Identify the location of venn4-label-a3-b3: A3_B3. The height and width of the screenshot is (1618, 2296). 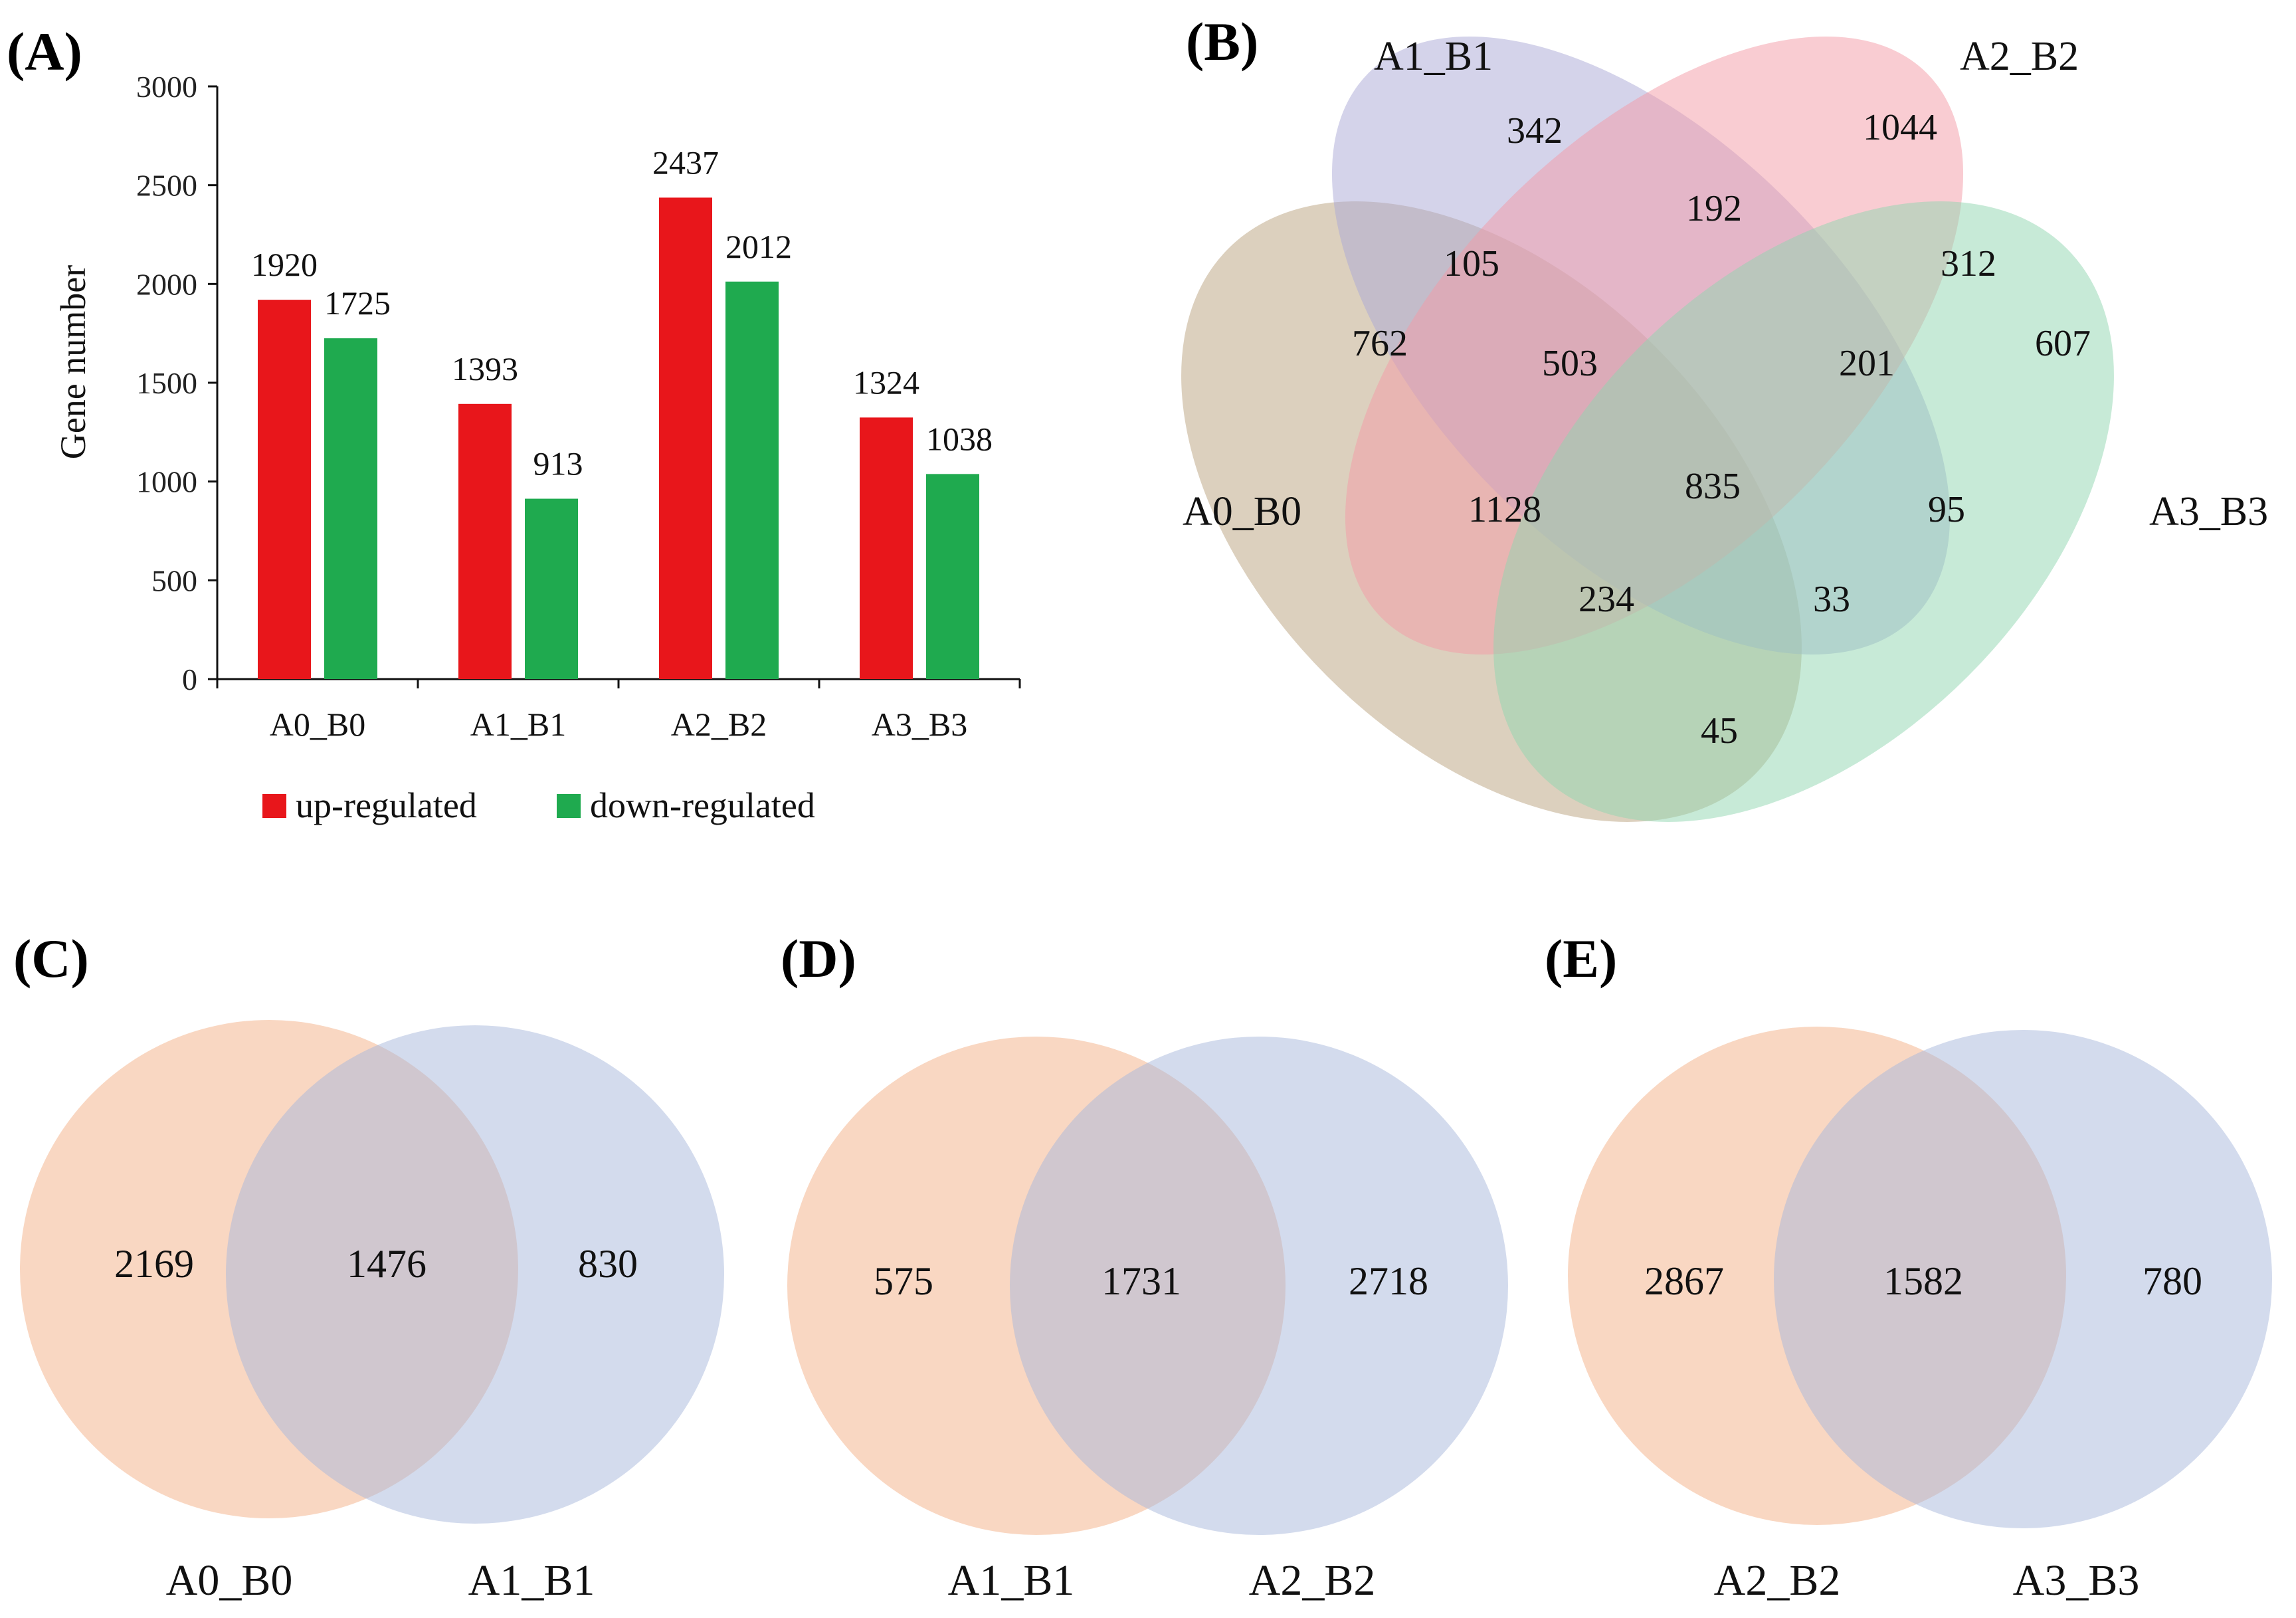
(2208, 511).